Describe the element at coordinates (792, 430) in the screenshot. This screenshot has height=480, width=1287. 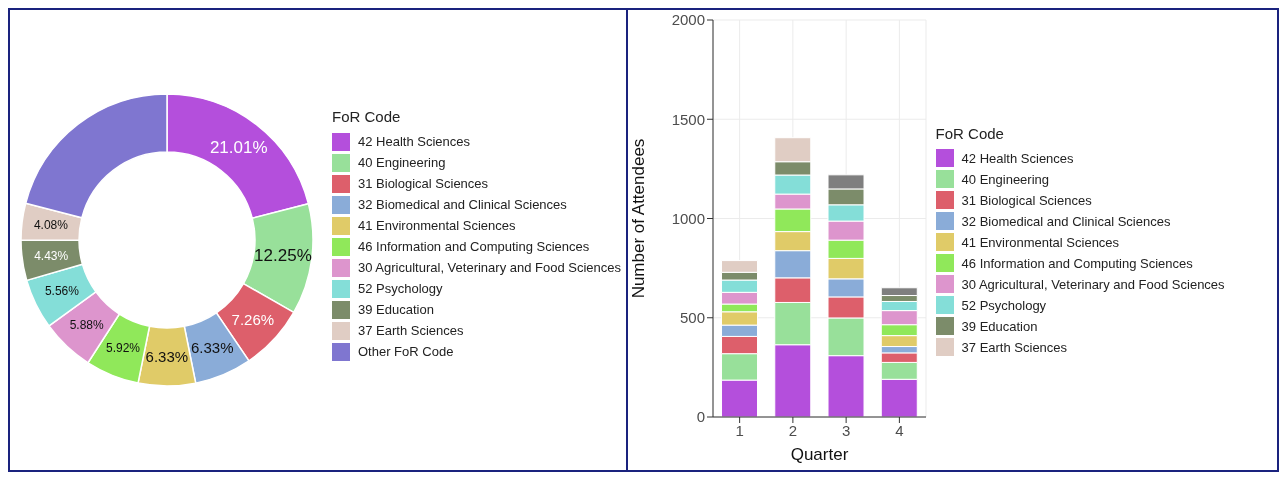
I see `x-tick-label: 2` at that location.